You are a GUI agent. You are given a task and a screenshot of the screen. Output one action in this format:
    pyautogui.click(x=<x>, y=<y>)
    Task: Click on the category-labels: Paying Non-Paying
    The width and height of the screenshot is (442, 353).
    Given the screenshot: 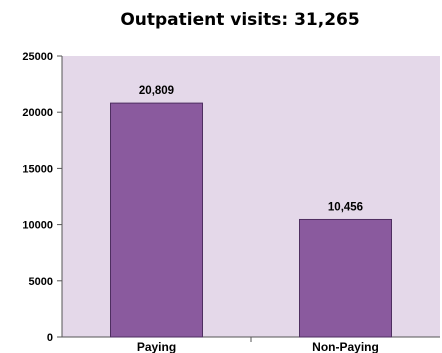 What is the action you would take?
    pyautogui.click(x=258, y=346)
    